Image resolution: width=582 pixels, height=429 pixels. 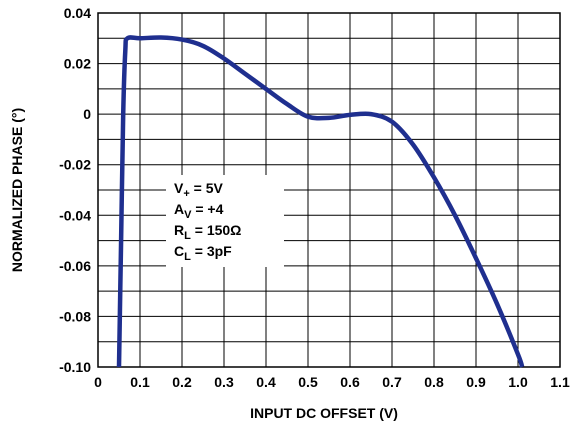 I want to click on y-tick-label: -0.02, so click(x=75, y=165).